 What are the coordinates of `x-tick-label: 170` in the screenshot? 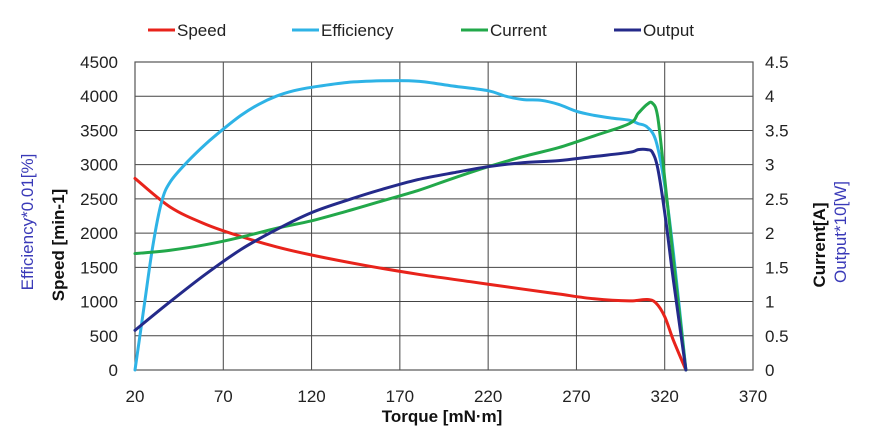 It's located at (400, 396).